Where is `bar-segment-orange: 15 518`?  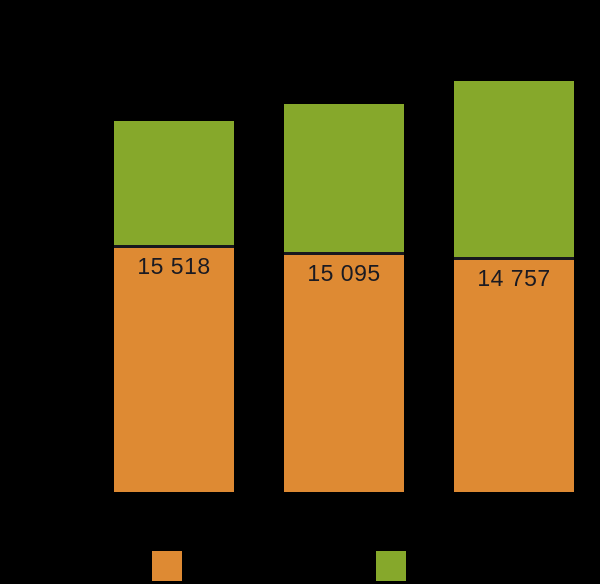 bar-segment-orange: 15 518 is located at coordinates (174, 368).